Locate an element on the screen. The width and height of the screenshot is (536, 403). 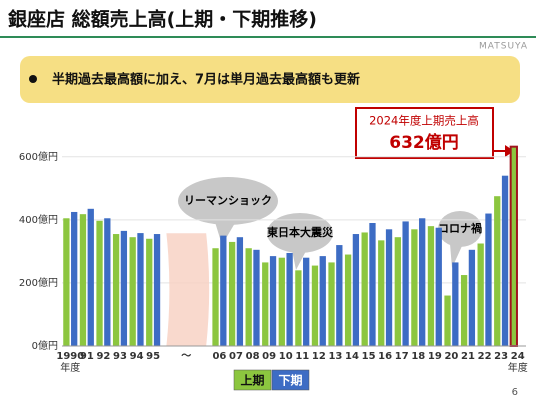
x-tick-label: 20 is located at coordinates (451, 356).